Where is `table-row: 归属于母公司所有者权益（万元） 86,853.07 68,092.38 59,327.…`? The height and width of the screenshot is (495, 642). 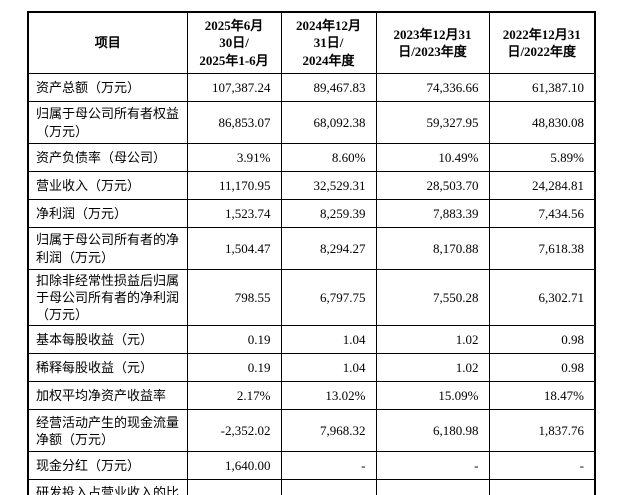 table-row: 归属于母公司所有者权益（万元） 86,853.07 68,092.38 59,327.… is located at coordinates (311, 122).